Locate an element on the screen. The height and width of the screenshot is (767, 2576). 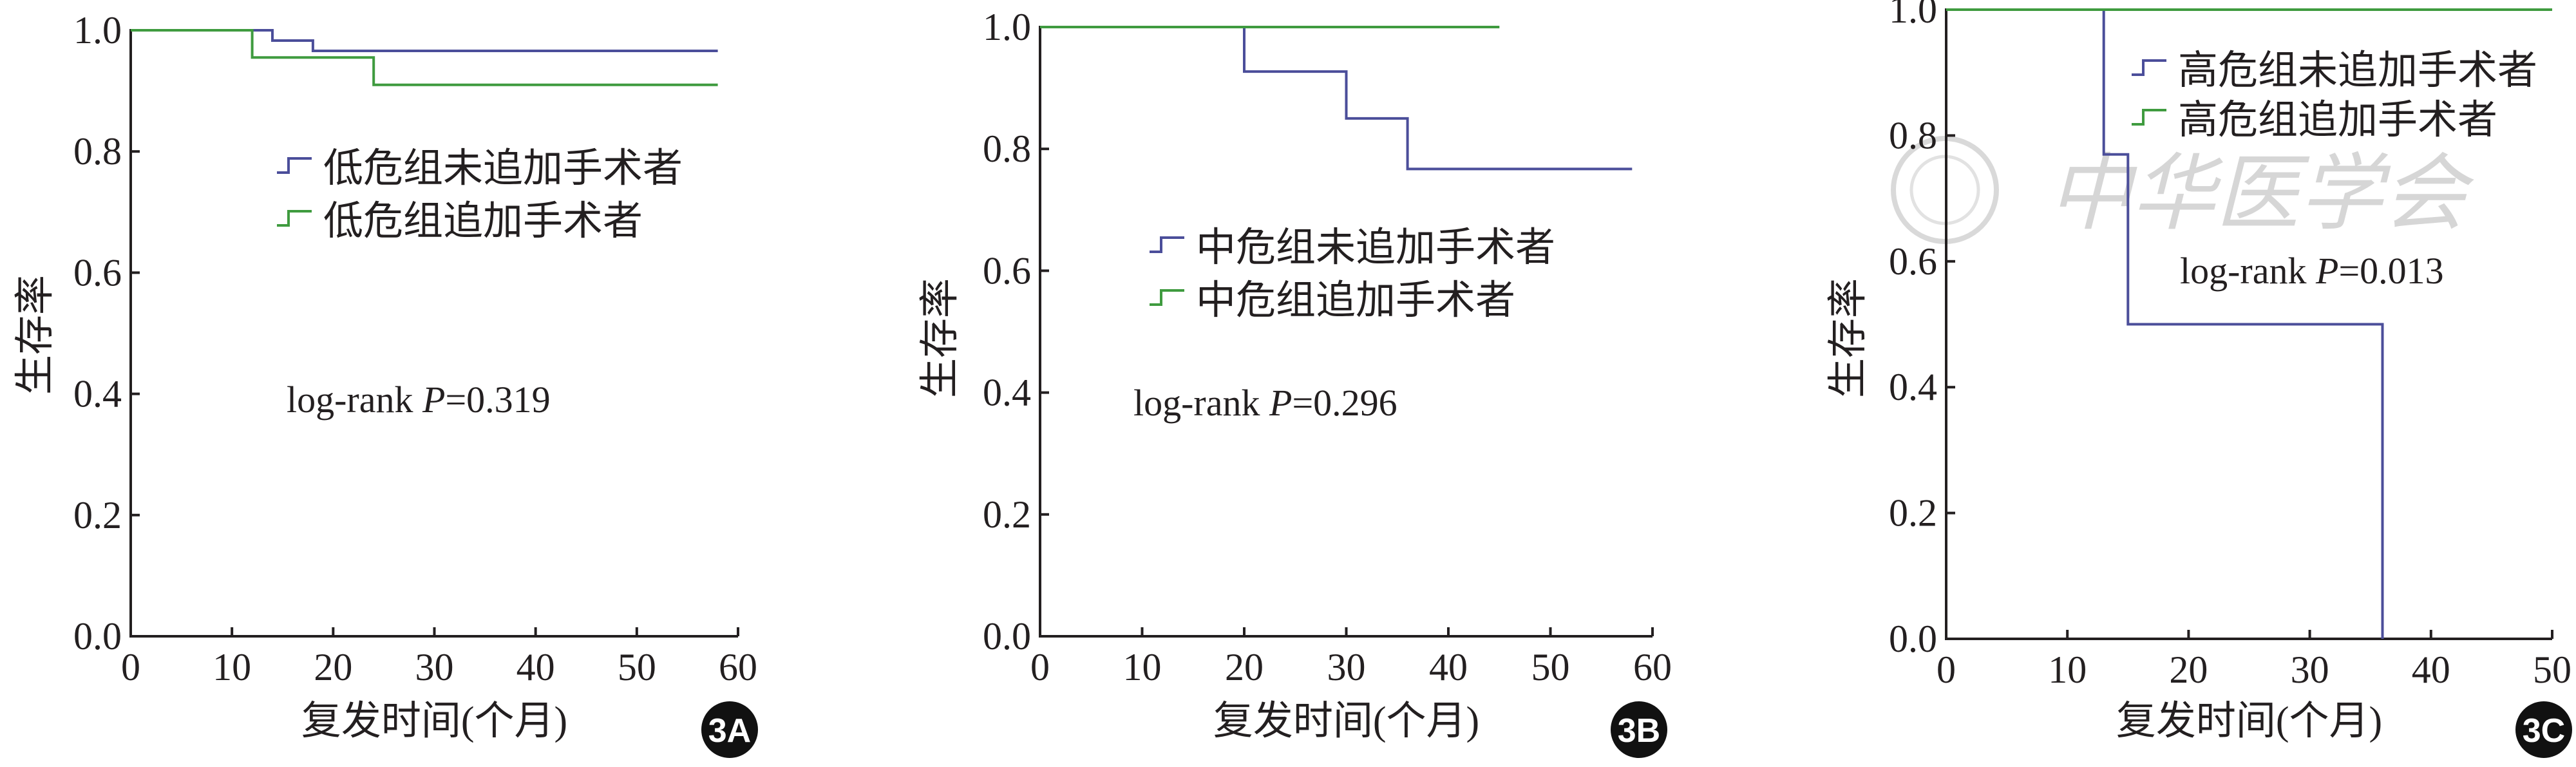
panel-badge-label: 3A is located at coordinates (729, 731).